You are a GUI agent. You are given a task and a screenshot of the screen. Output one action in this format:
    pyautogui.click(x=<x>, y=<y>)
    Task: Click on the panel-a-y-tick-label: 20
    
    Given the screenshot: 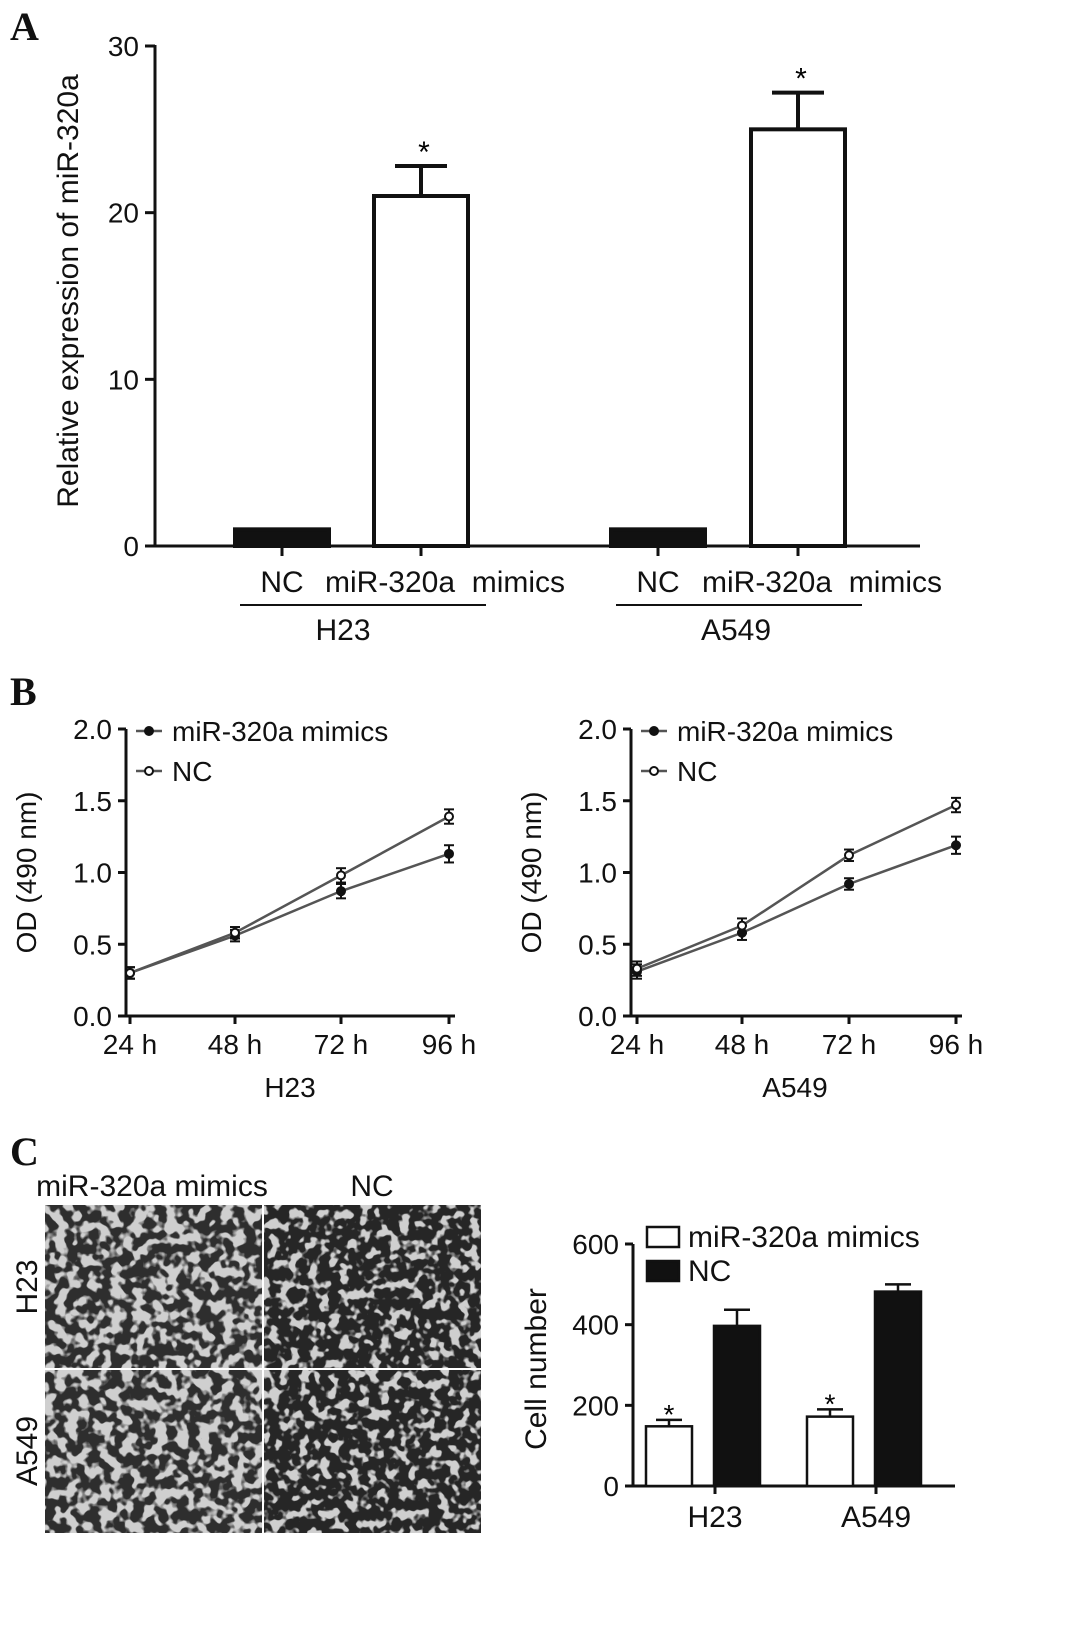 What is the action you would take?
    pyautogui.click(x=123, y=213)
    